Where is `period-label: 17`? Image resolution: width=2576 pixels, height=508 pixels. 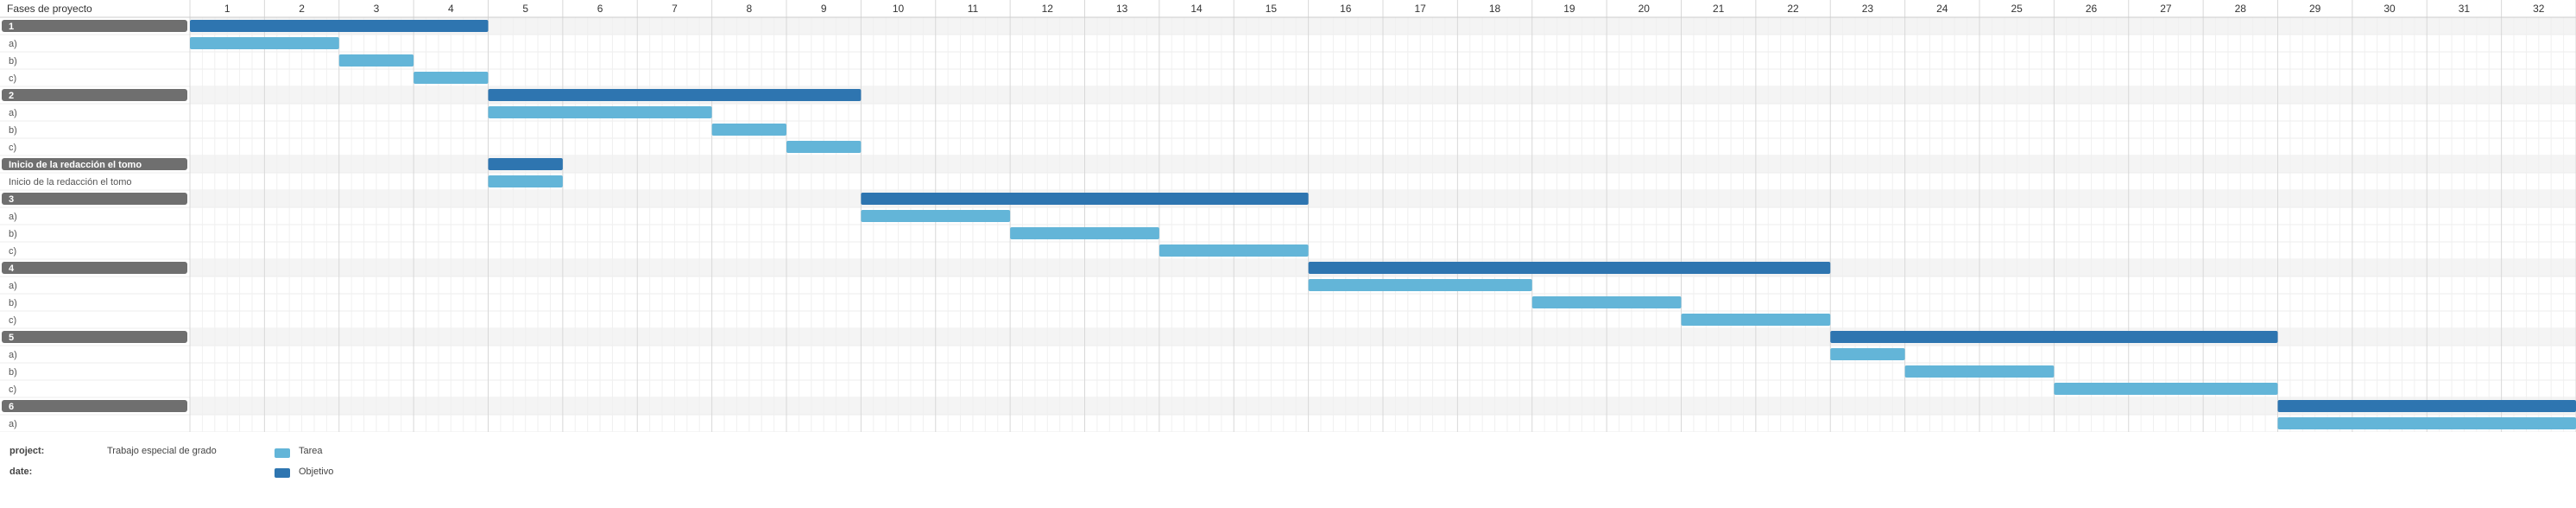 period-label: 17 is located at coordinates (1421, 9).